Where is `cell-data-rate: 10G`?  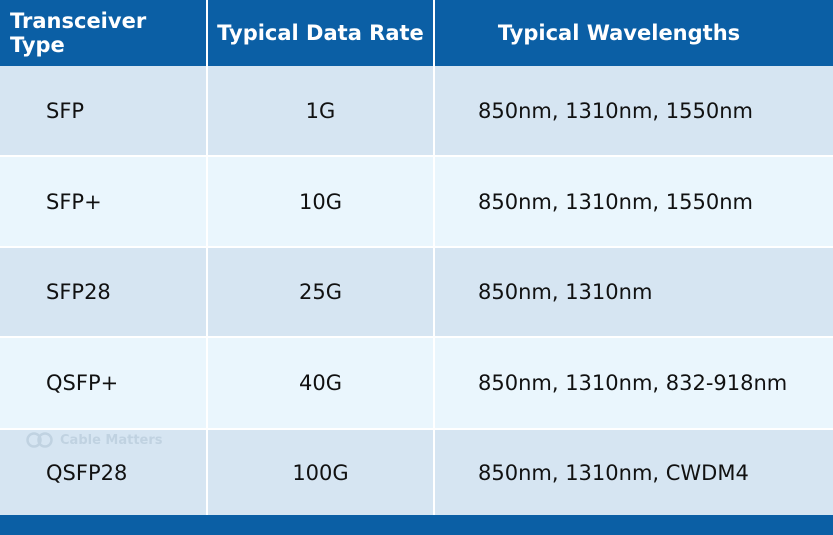 cell-data-rate: 10G is located at coordinates (320, 201).